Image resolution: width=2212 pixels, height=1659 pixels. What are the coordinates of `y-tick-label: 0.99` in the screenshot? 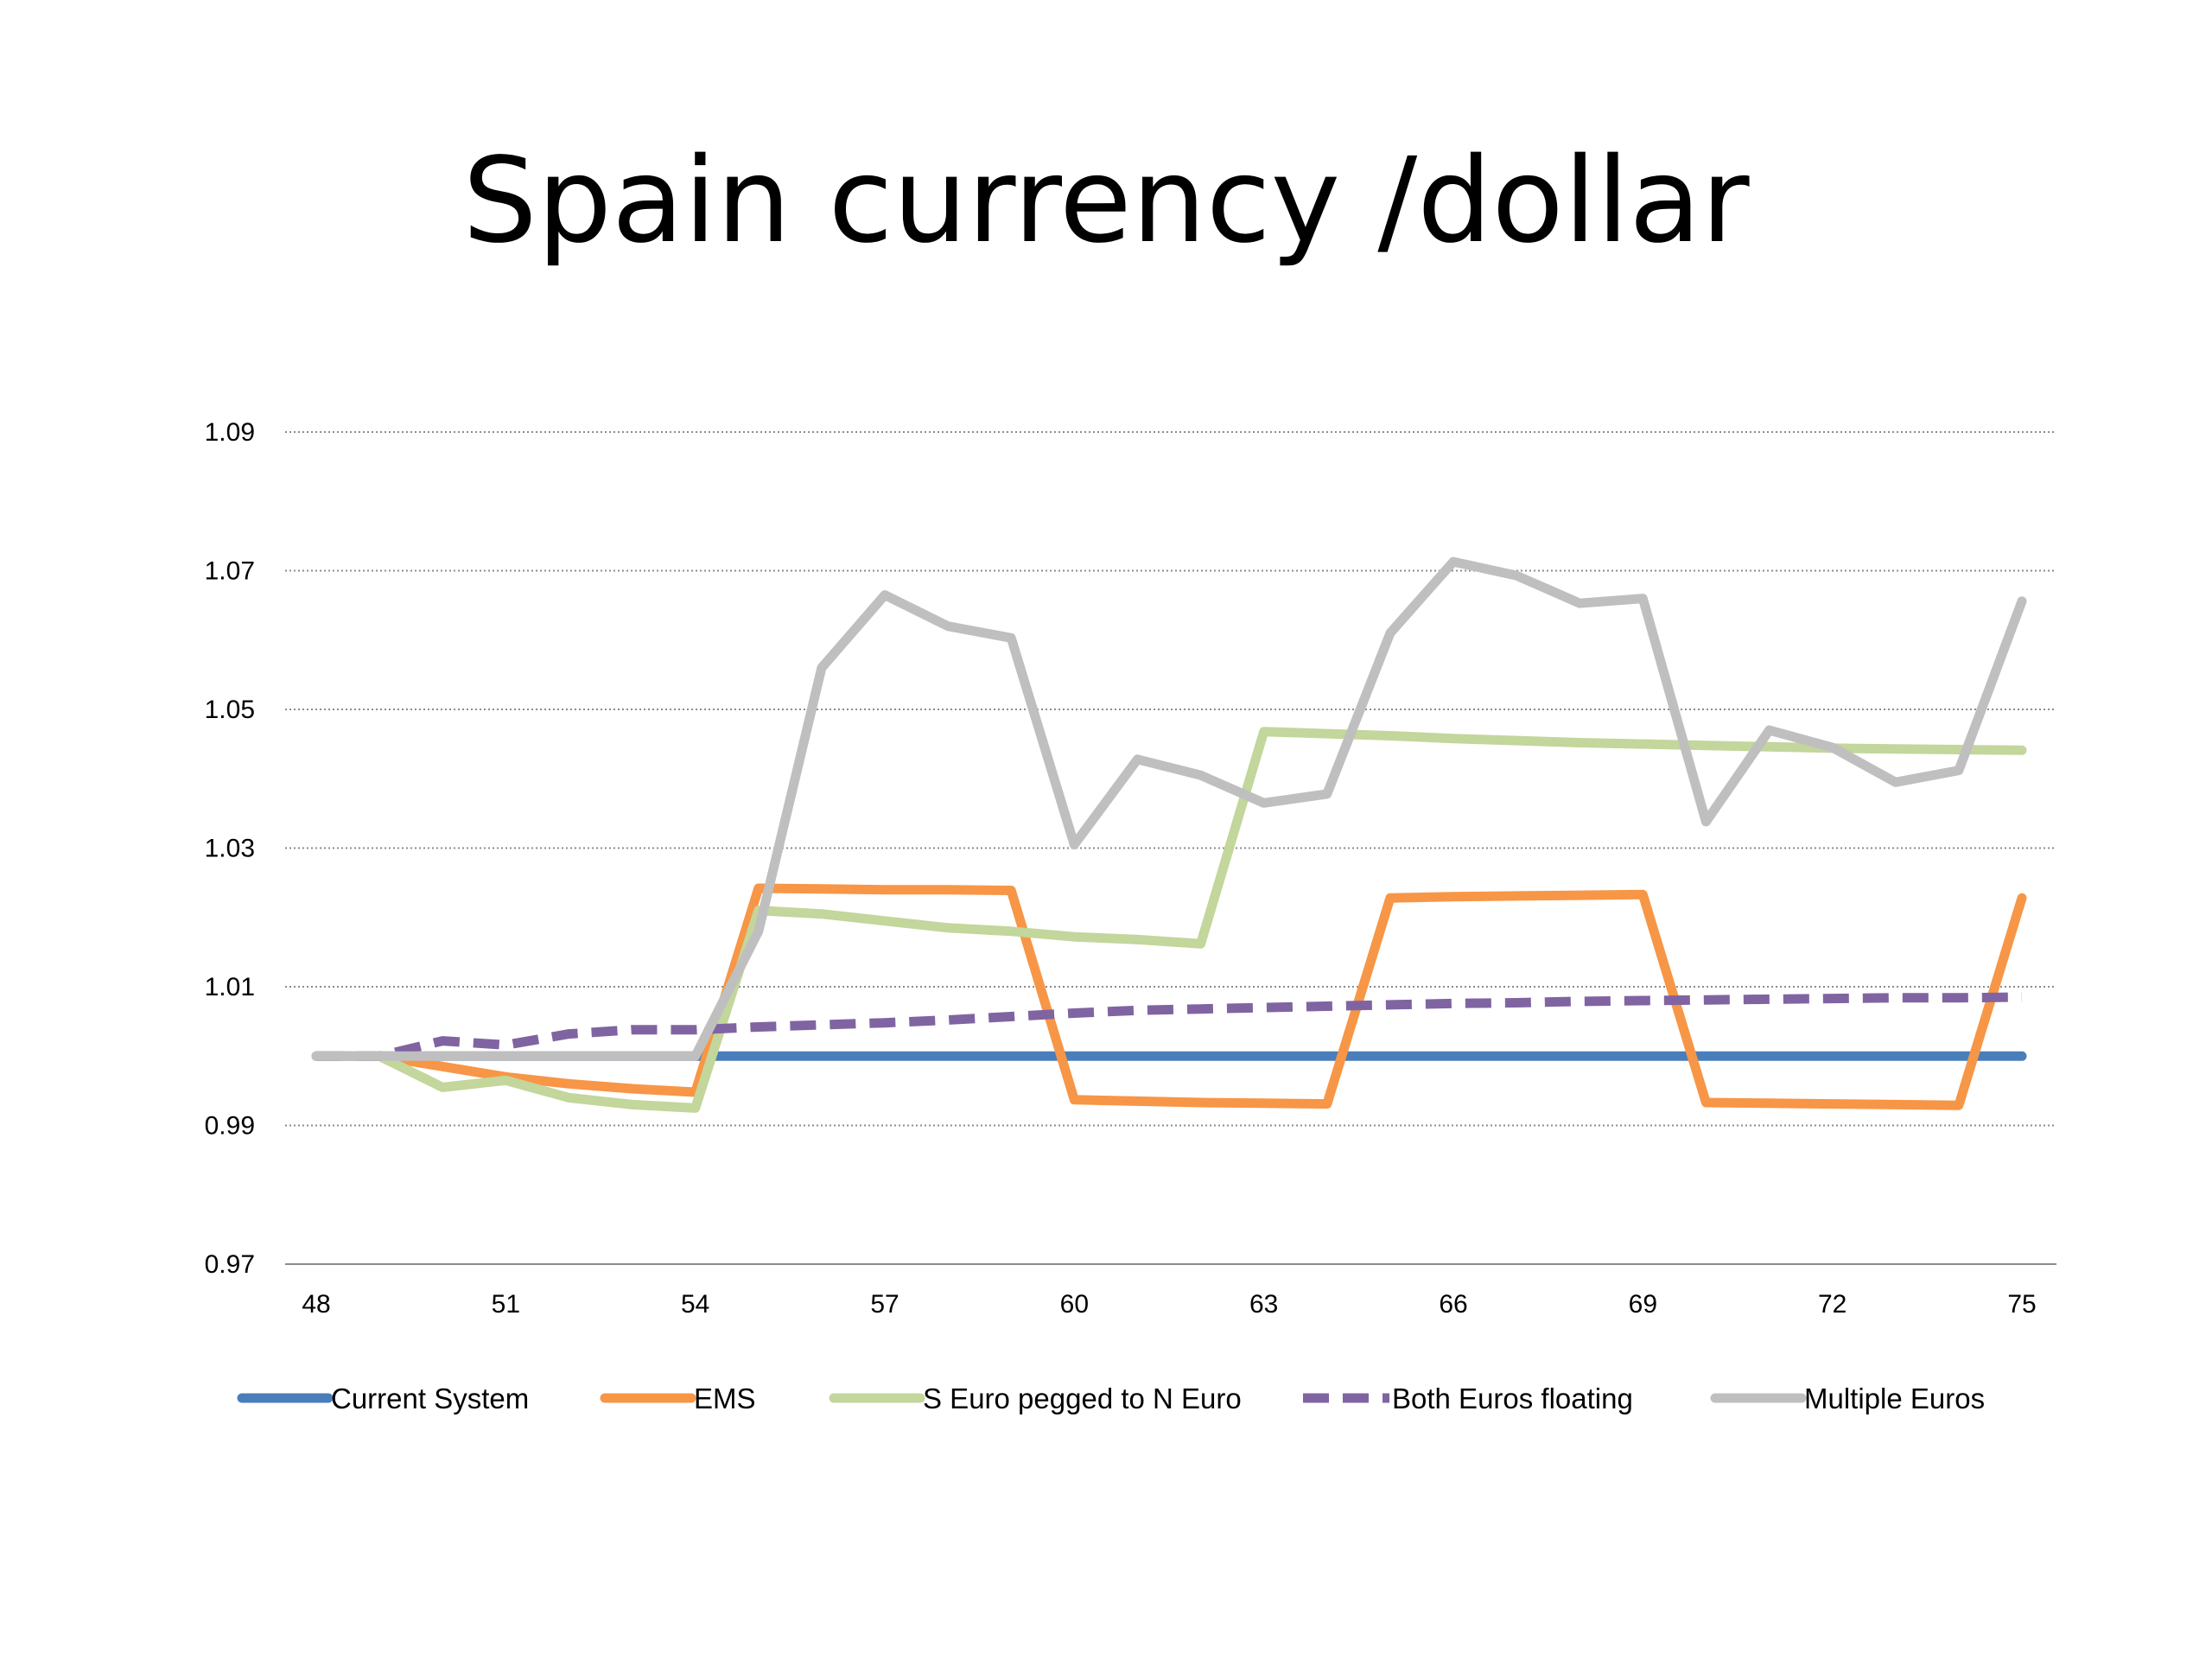 It's located at (230, 1126).